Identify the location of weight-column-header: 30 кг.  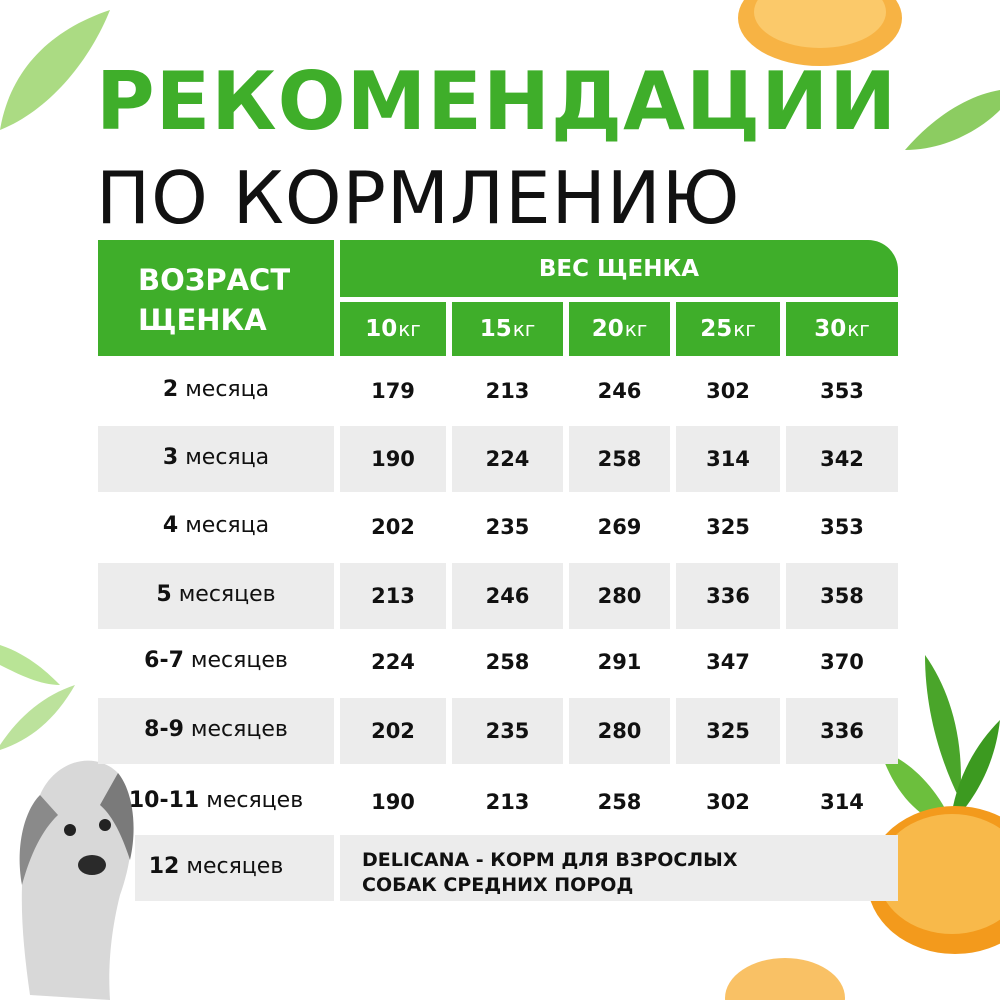
(842, 329).